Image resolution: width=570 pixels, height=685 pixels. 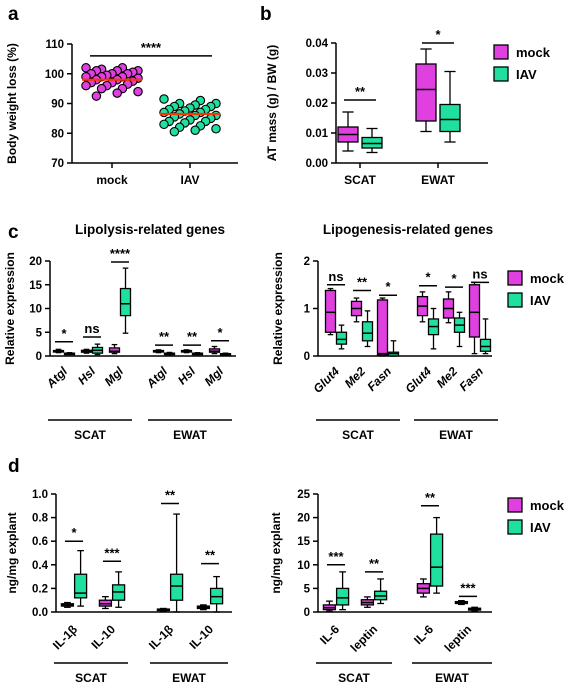 I want to click on y-tick-label: 1.0, so click(x=40, y=495).